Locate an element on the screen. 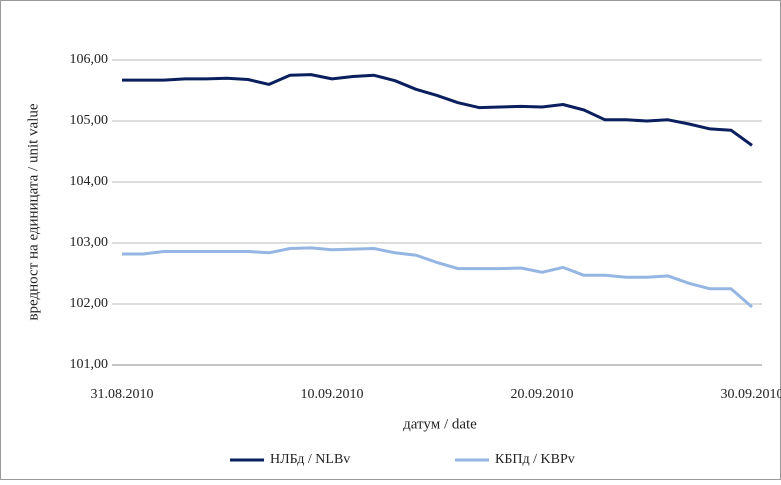 The height and width of the screenshot is (485, 781). legend-label: НЛБд / NLBv is located at coordinates (310, 459).